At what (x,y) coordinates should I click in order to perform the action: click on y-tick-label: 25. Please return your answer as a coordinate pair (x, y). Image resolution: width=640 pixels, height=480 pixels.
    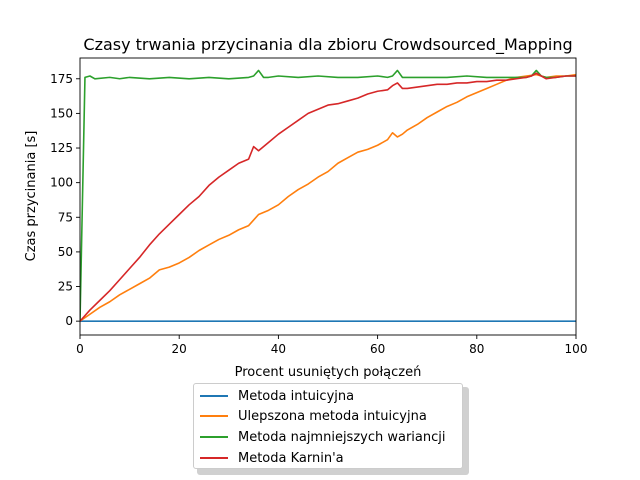
    Looking at the image, I should click on (65, 287).